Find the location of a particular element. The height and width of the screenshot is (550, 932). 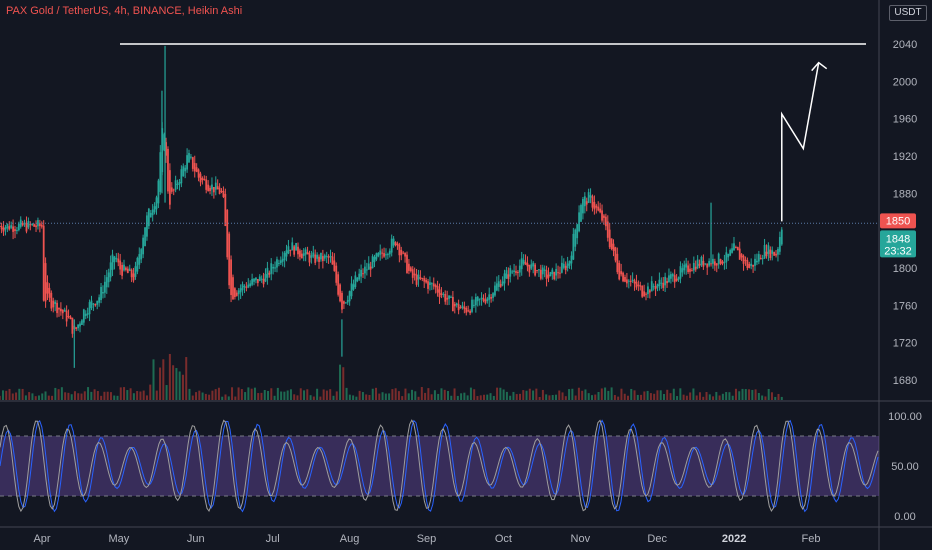

countdown-label: 23:32 is located at coordinates (898, 251).